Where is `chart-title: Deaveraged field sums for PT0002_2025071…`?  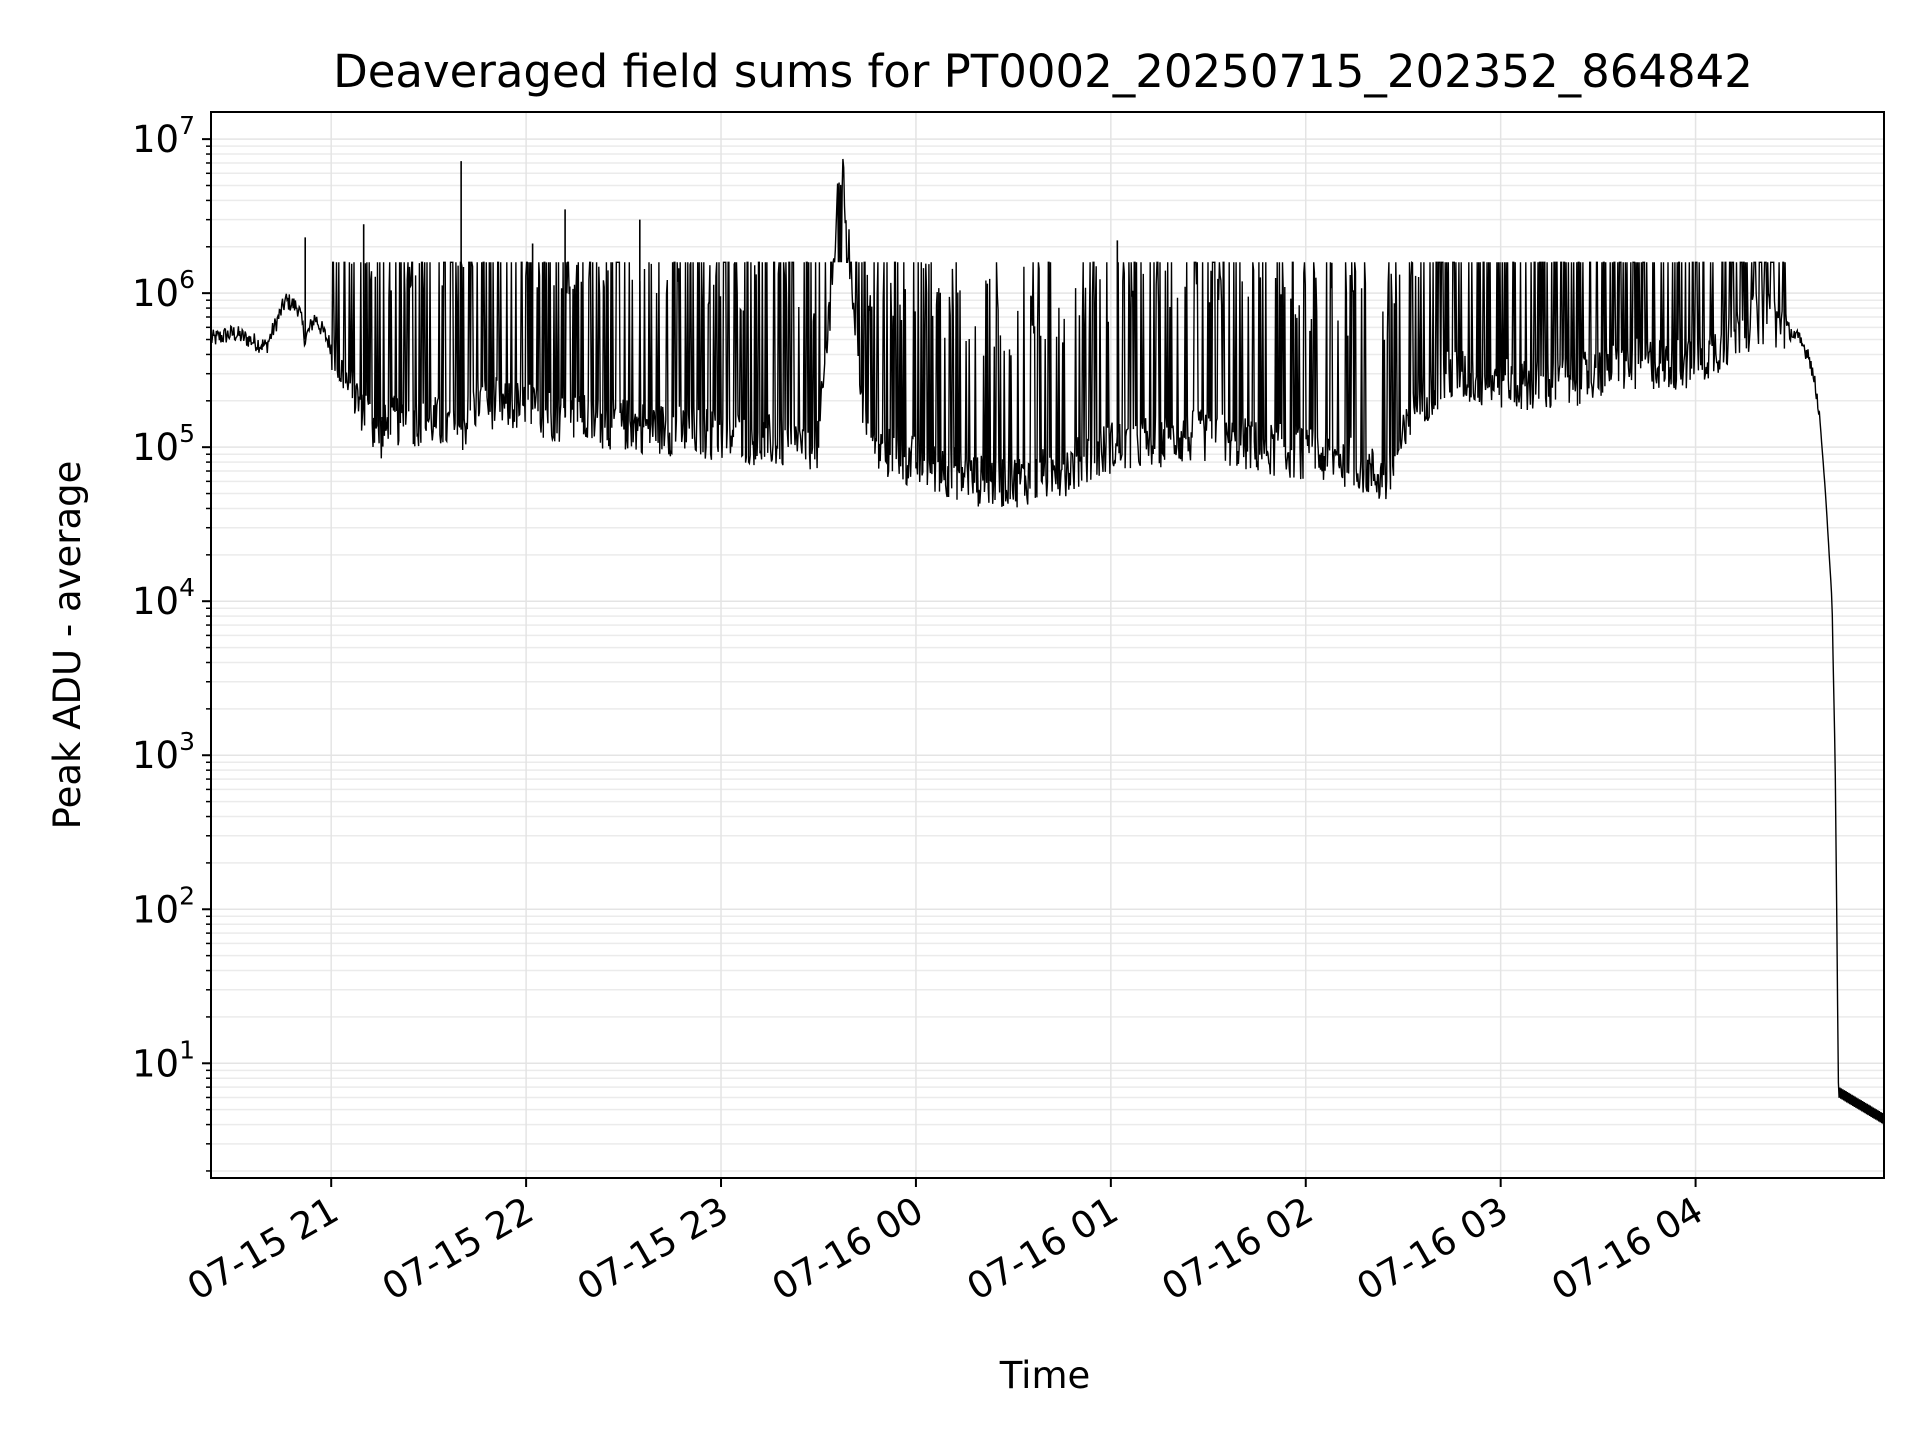
chart-title: Deaveraged field sums for PT0002_2025071… is located at coordinates (1043, 71).